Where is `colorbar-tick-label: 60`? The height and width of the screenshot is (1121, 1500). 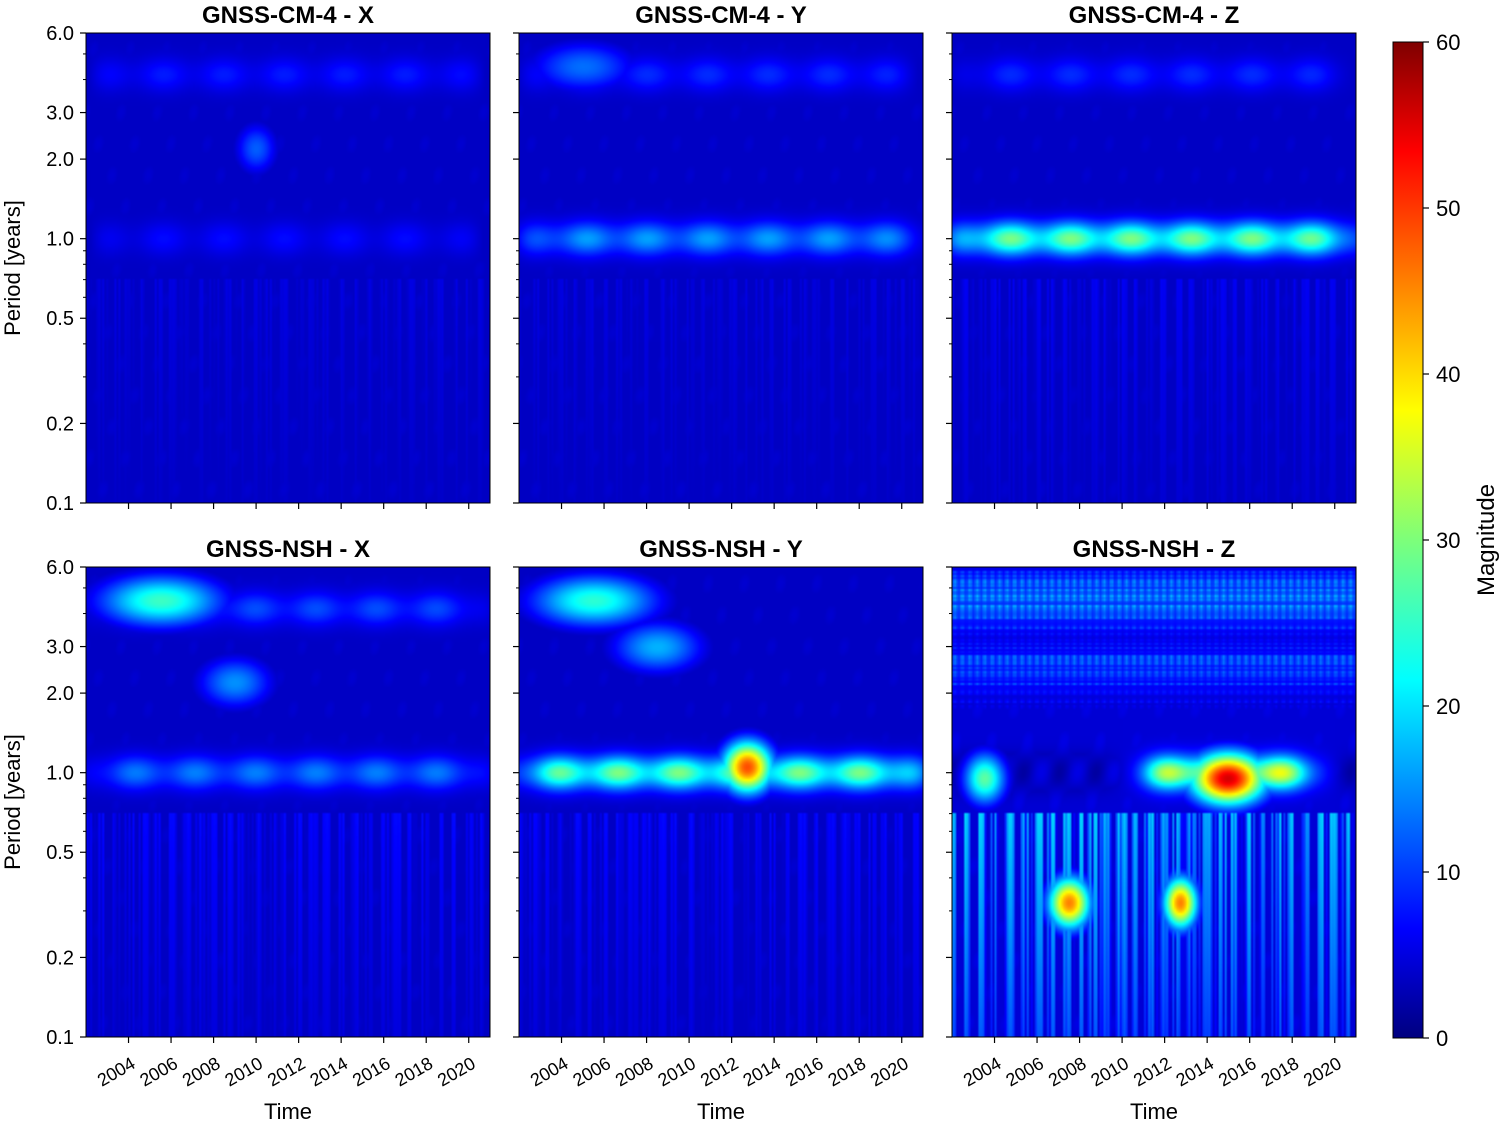
colorbar-tick-label: 60 is located at coordinates (1448, 42).